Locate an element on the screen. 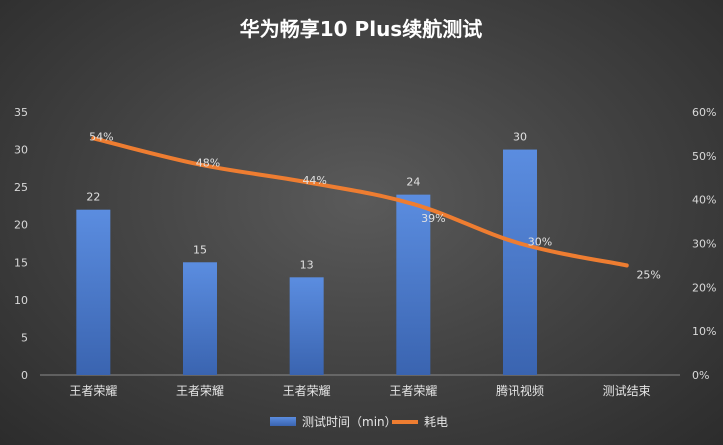 This screenshot has width=723, height=445. y-left-tick-label: 20 is located at coordinates (21, 225).